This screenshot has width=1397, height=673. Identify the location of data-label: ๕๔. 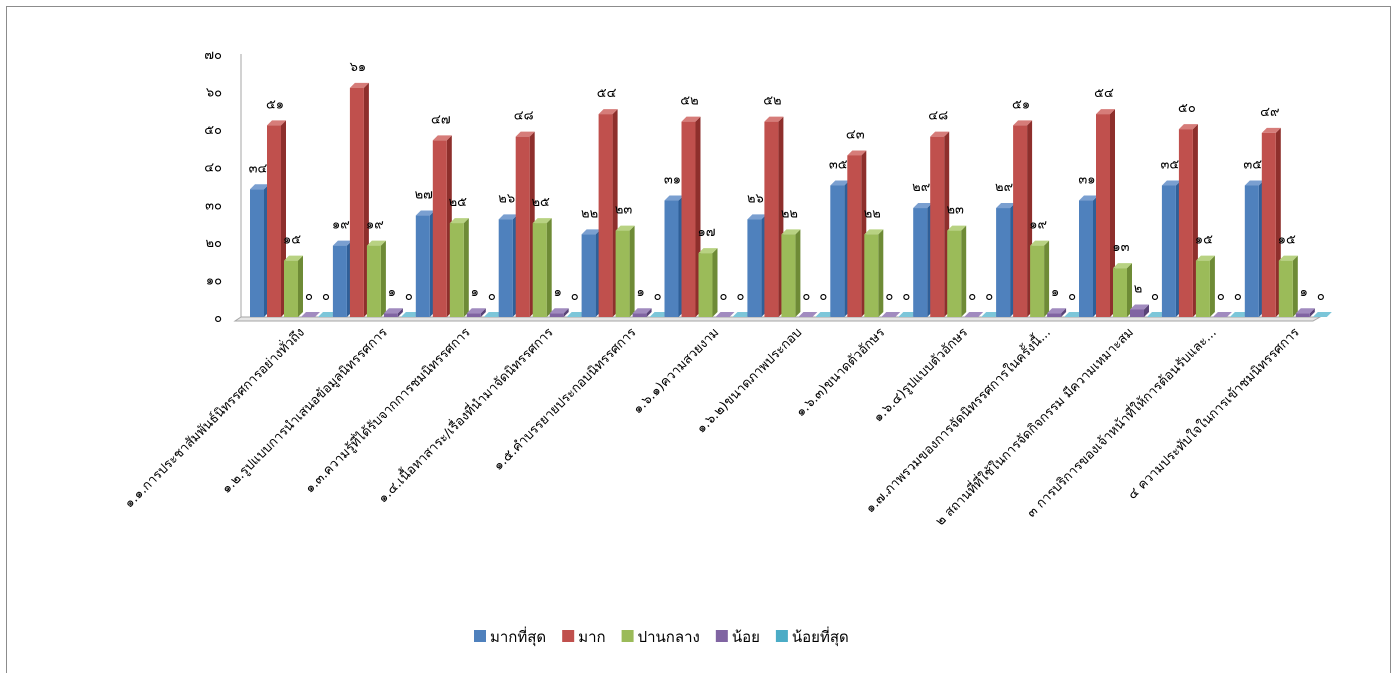
(1104, 93).